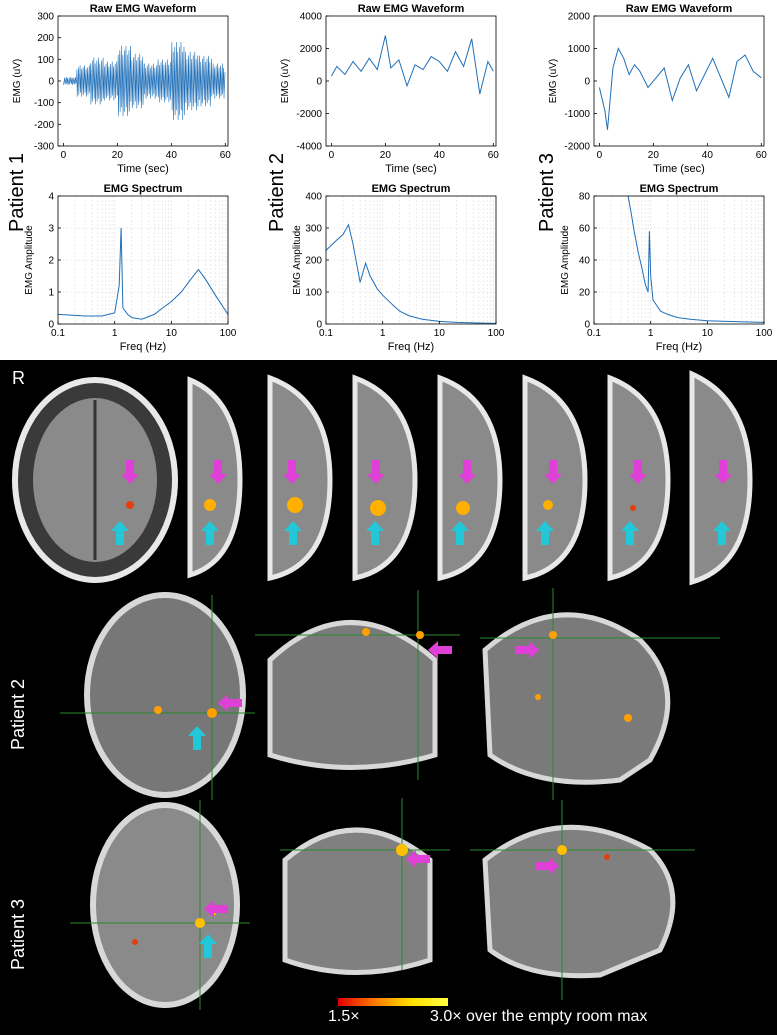 This screenshot has width=777, height=1035. Describe the element at coordinates (539, 1016) in the screenshot. I see `colorbar-high-label: 3.0× over the empty room max` at that location.